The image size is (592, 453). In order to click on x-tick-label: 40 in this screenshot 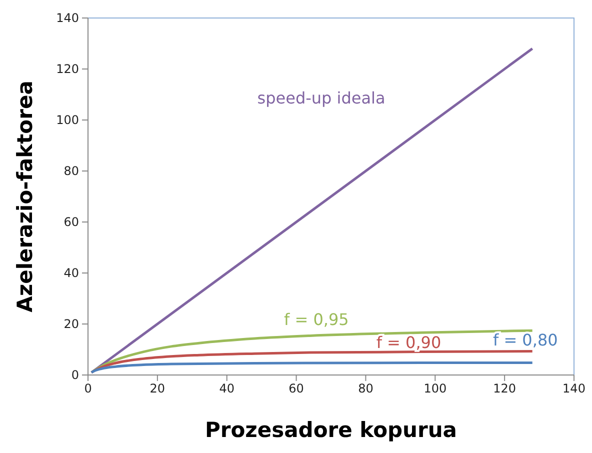, I will do `click(226, 389)`.